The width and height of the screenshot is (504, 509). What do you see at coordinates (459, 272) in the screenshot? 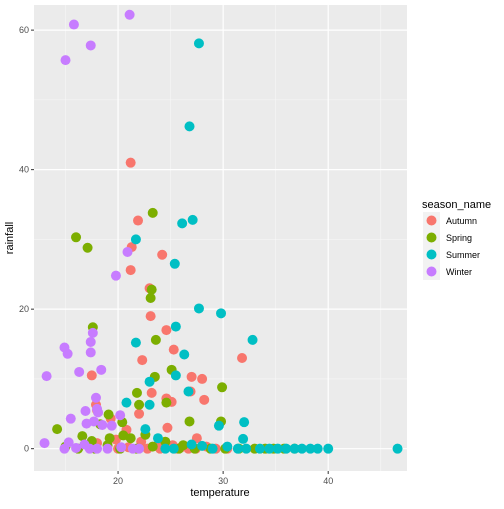
I see `legend-label-winter: Winter` at bounding box center [459, 272].